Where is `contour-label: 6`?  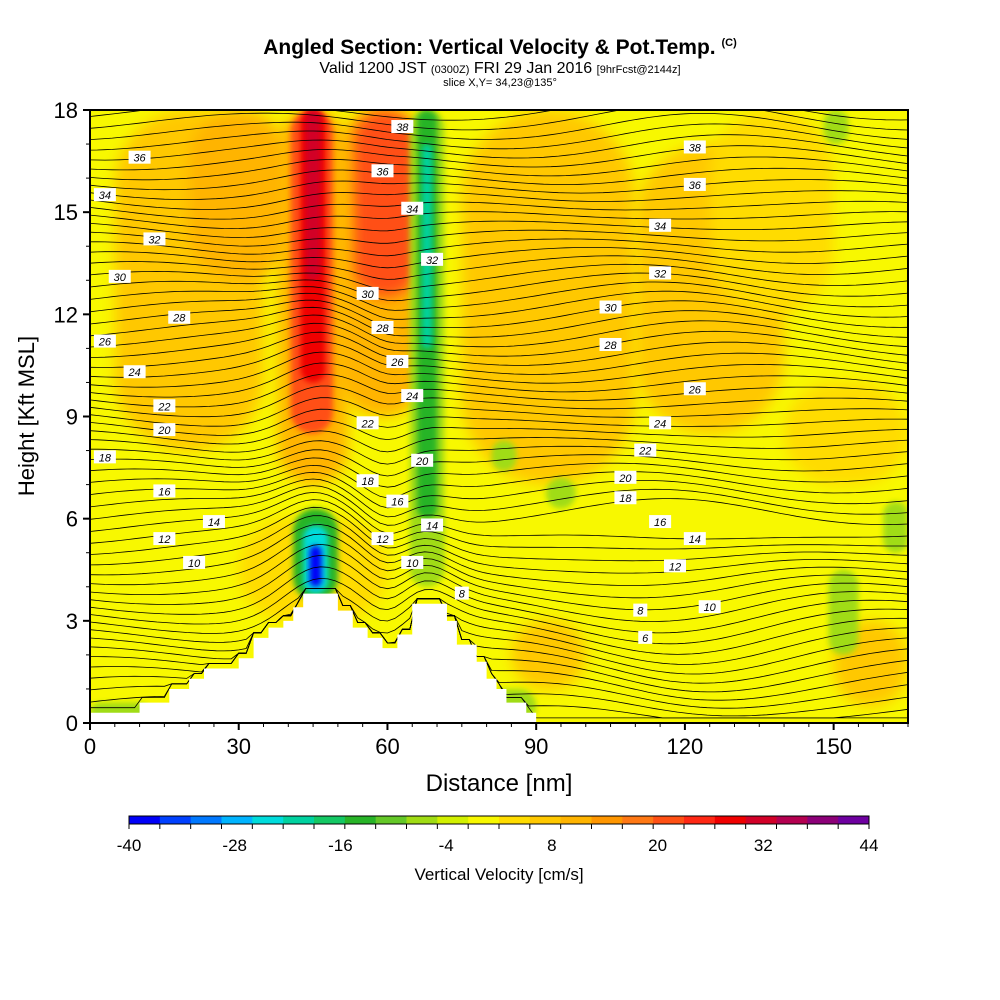
contour-label: 6 is located at coordinates (645, 637).